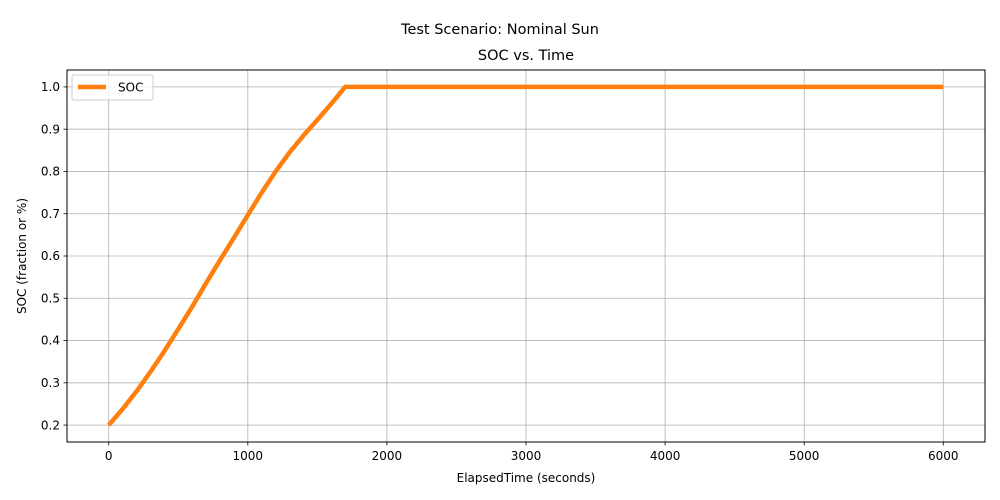  Describe the element at coordinates (804, 456) in the screenshot. I see `x-tick-label: 5000` at that location.